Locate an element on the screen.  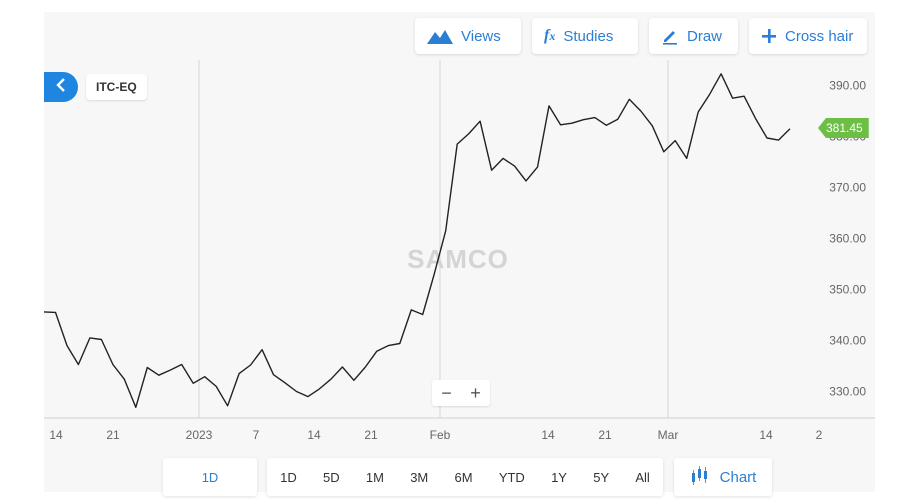
pencil-icon is located at coordinates (670, 36).